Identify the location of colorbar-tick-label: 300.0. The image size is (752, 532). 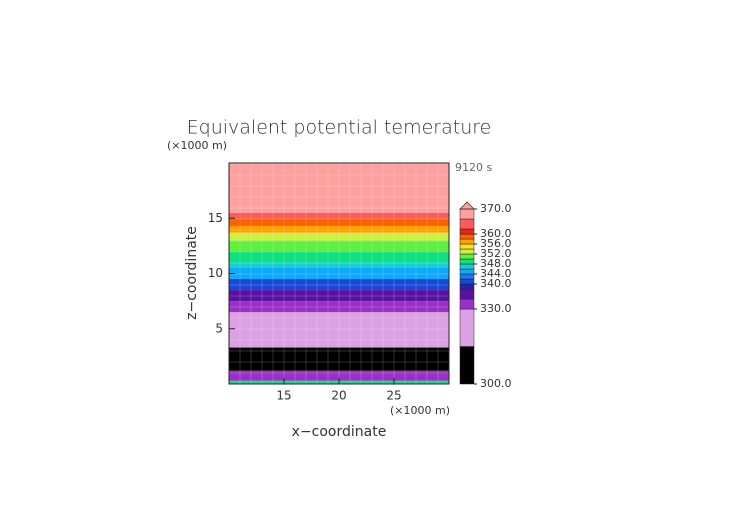
(496, 383).